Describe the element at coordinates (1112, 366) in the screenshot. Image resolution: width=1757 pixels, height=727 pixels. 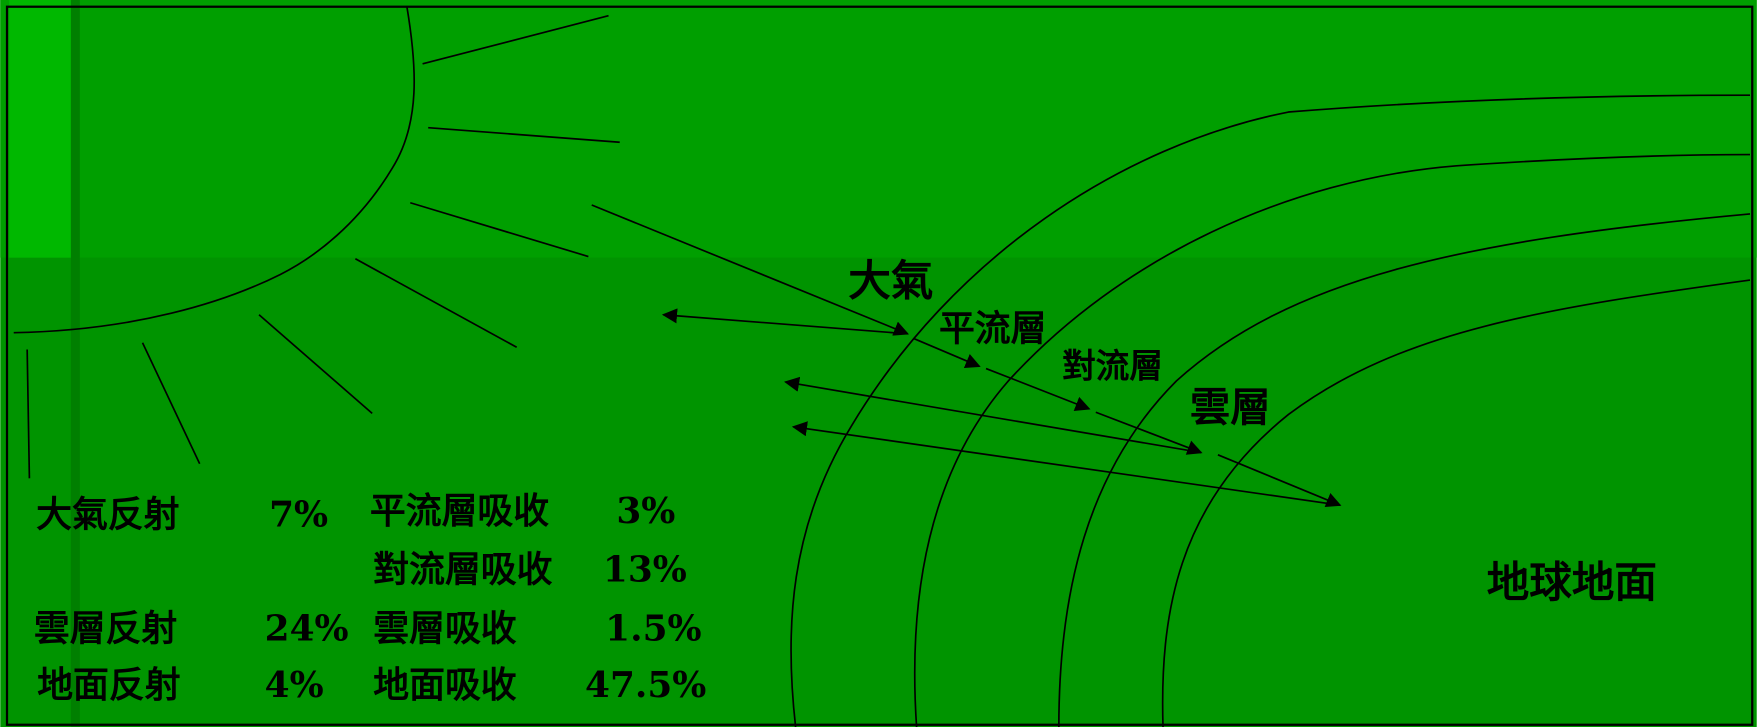
I see `label-troposphere: 對流層` at that location.